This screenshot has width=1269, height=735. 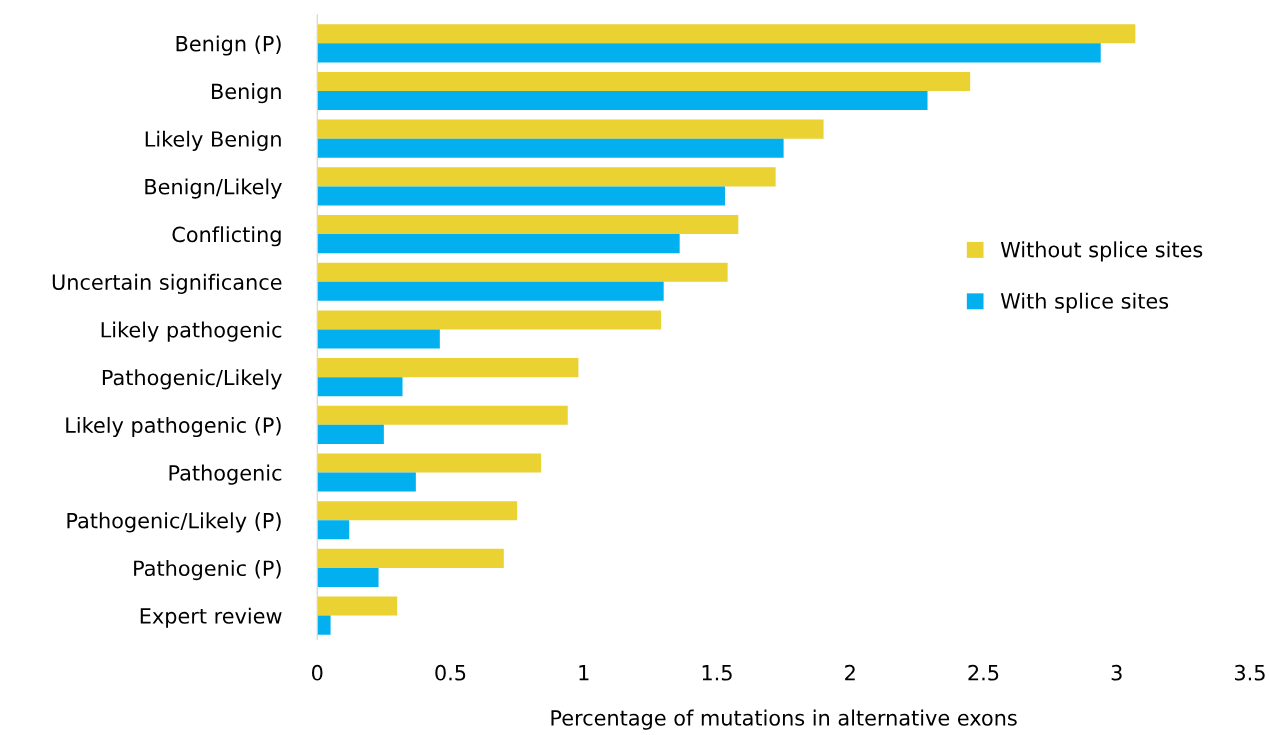 What do you see at coordinates (174, 522) in the screenshot?
I see `y-tick-label: Pathogenic/Likely (P)` at bounding box center [174, 522].